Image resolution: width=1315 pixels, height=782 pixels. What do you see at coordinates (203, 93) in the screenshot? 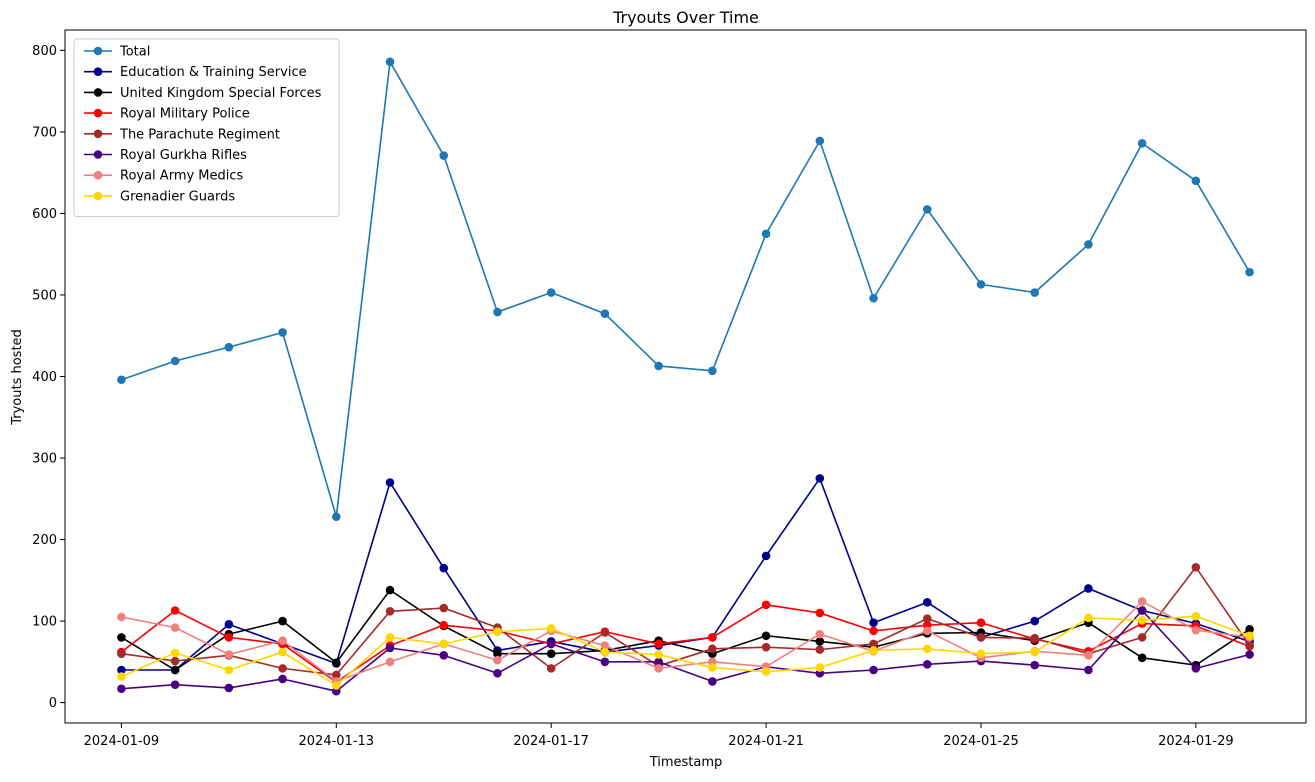
I see `legend-item: United Kingdom Special Forces` at bounding box center [203, 93].